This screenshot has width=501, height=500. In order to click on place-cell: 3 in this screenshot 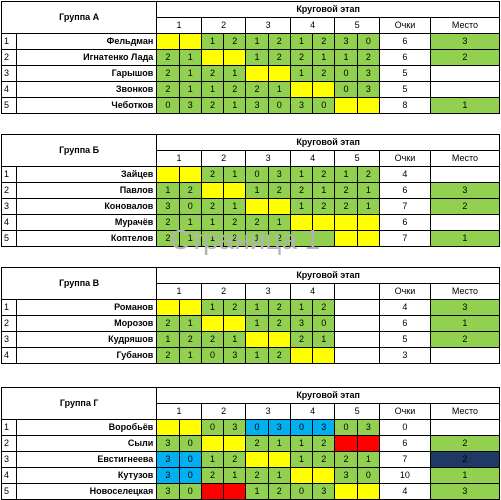, I will do `click(465, 307)`.